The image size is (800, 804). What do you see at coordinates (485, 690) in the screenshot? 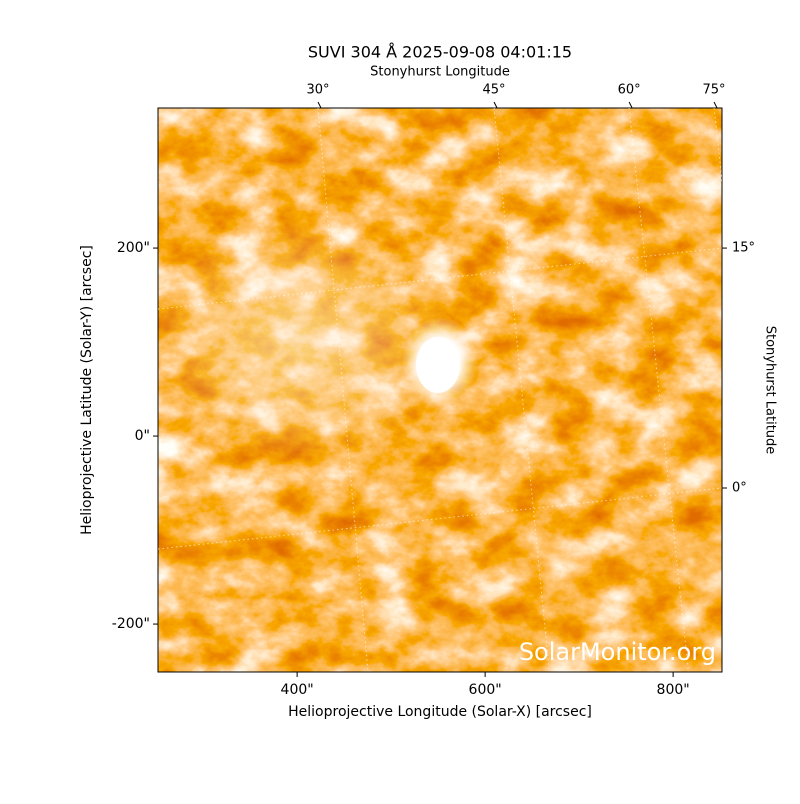
I see `x-tick-label: 600"` at bounding box center [485, 690].